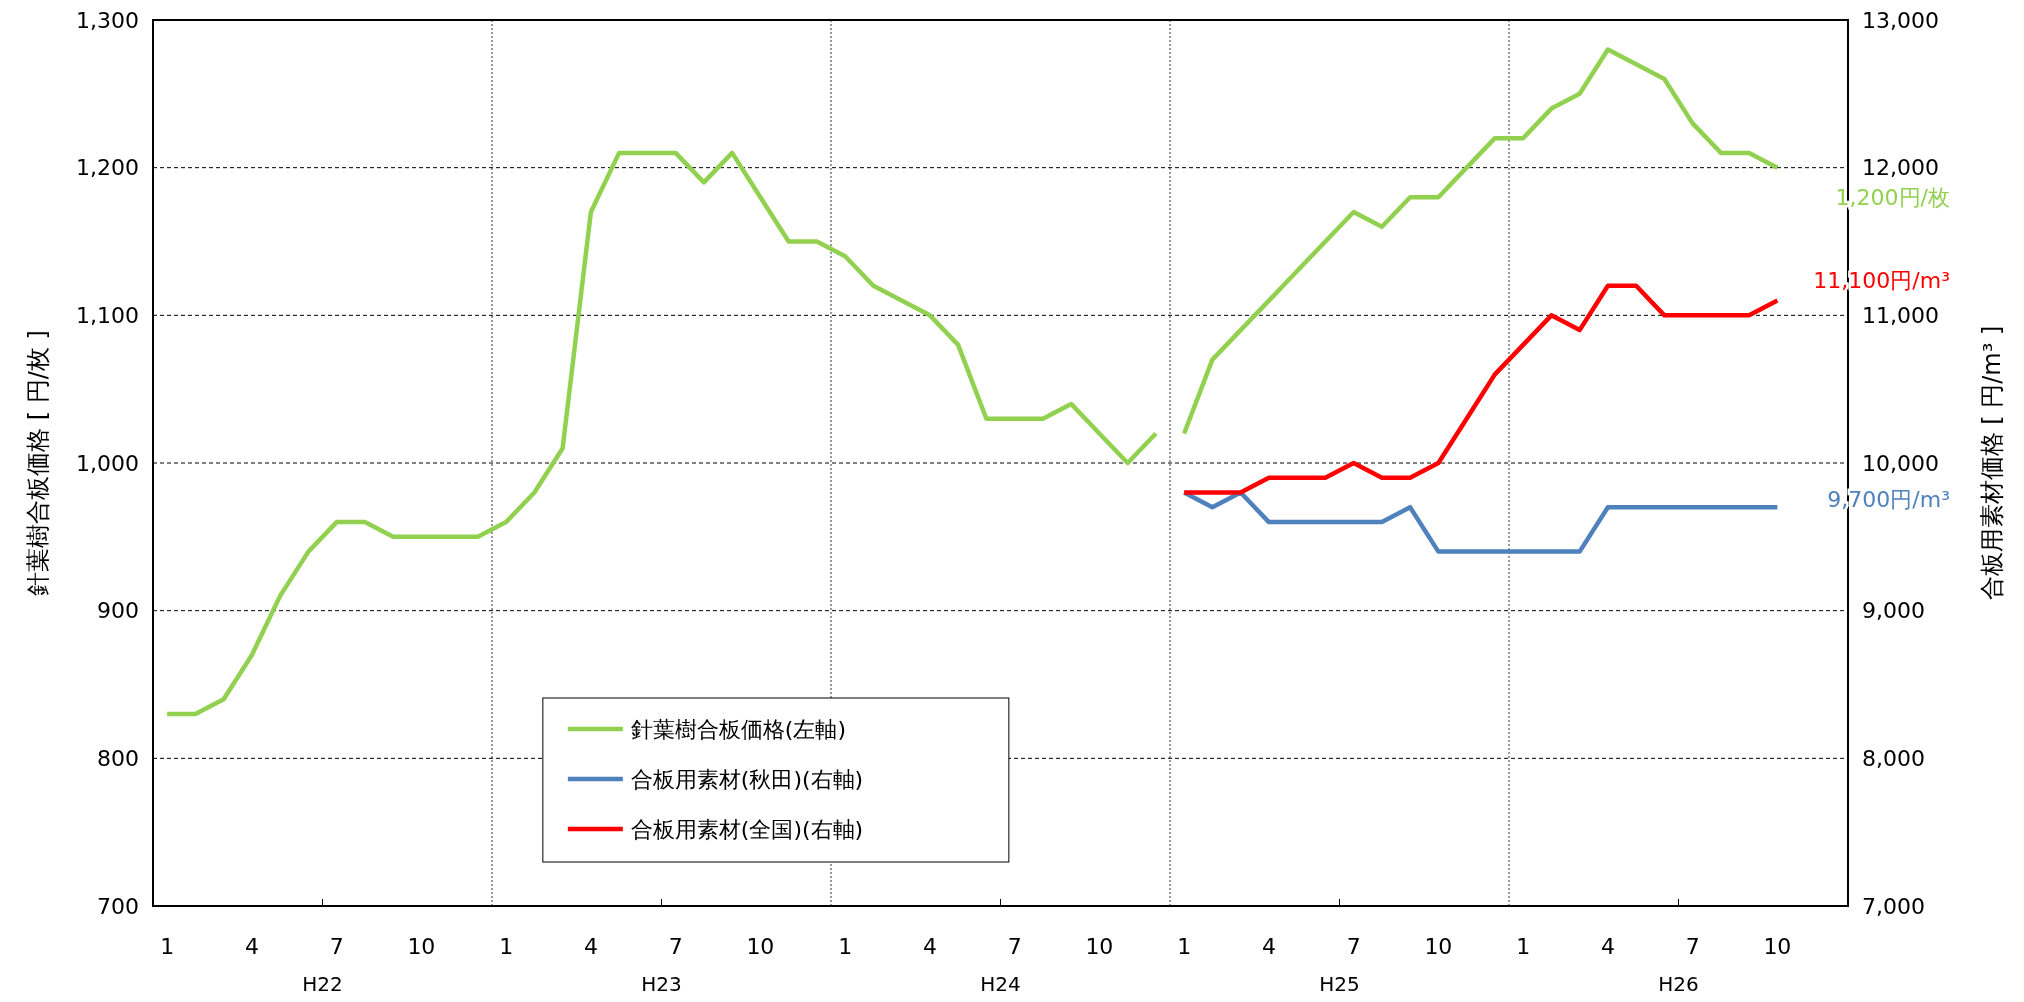 The height and width of the screenshot is (1002, 2024). Describe the element at coordinates (118, 611) in the screenshot. I see `y-tick-label: 900` at that location.